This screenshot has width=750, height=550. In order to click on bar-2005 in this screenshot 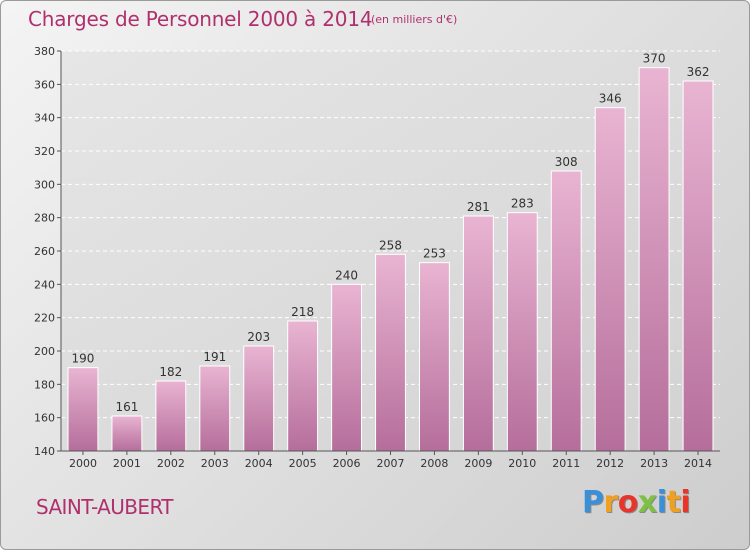, I will do `click(303, 386)`.